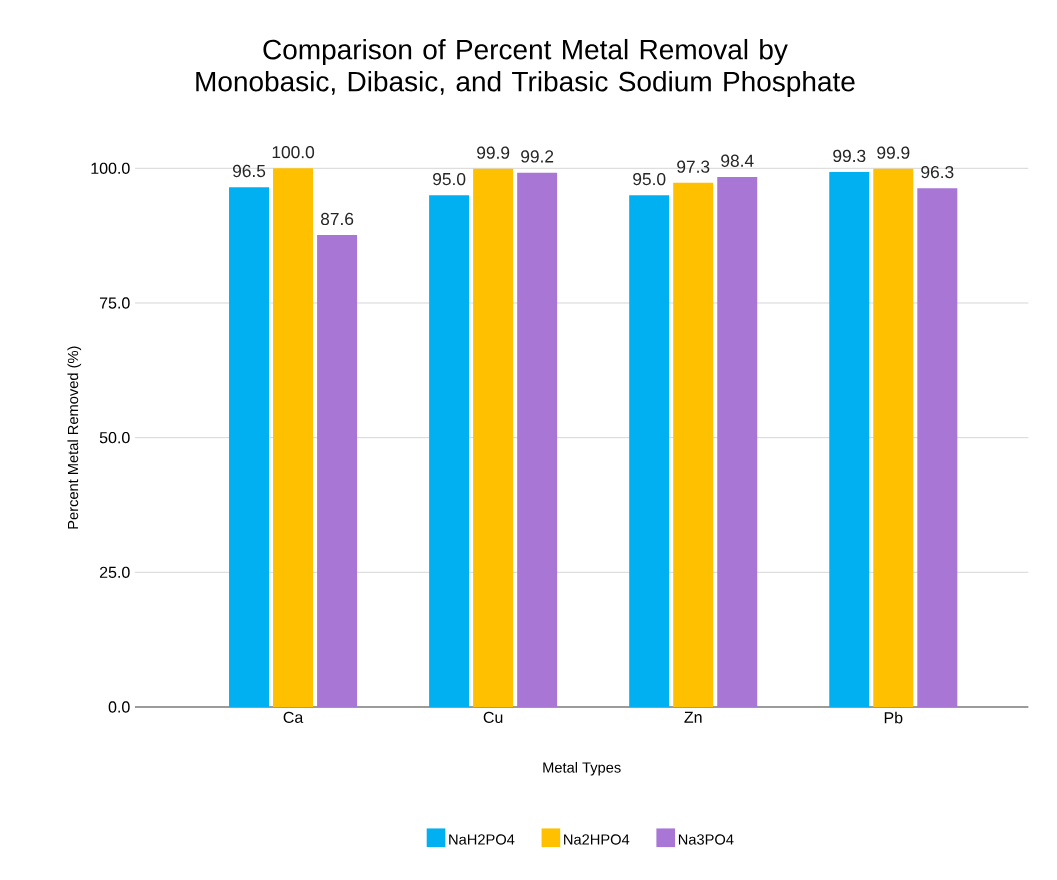  Describe the element at coordinates (537, 156) in the screenshot. I see `data-label: 99.2` at that location.